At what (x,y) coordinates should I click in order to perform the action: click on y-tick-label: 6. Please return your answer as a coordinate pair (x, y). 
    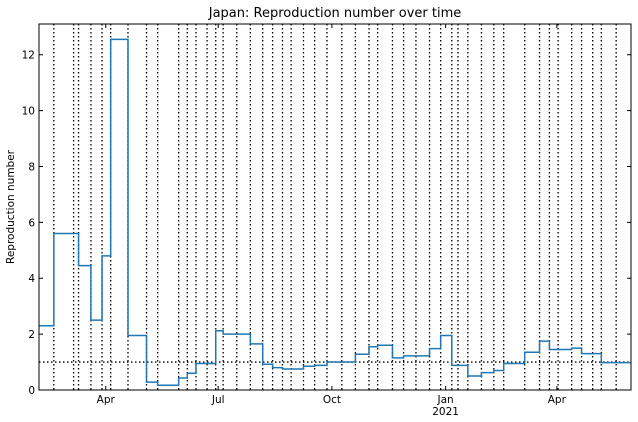
    Looking at the image, I should click on (31, 223).